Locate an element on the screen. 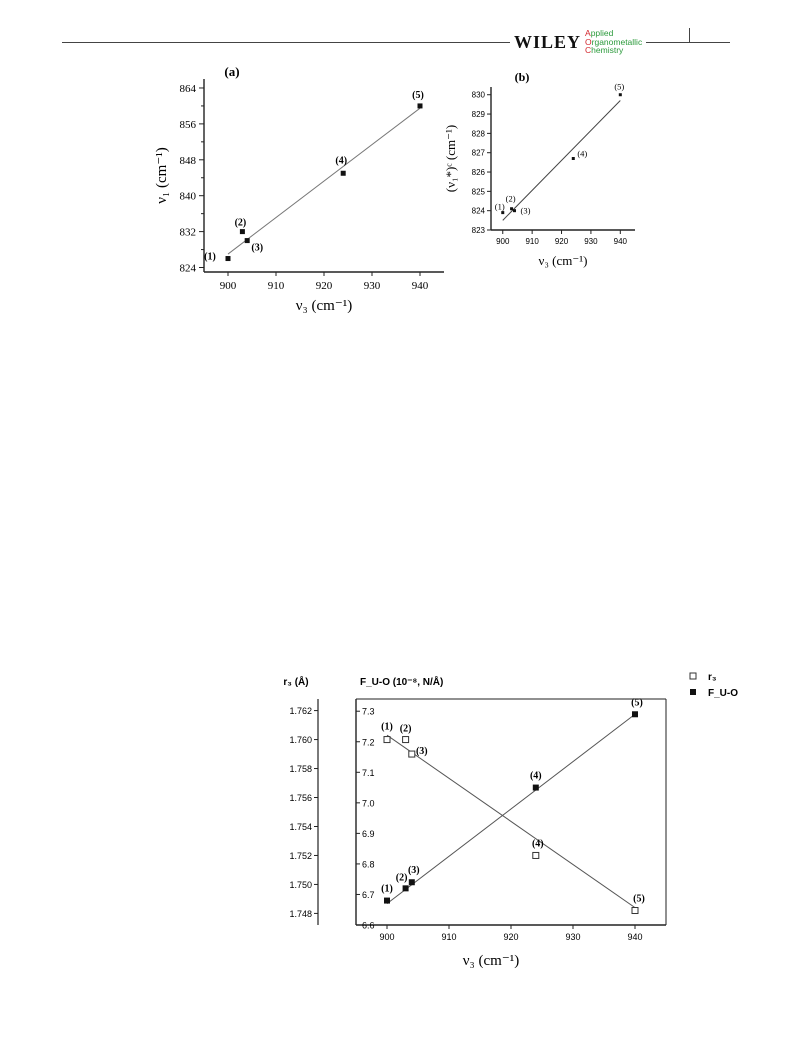 The width and height of the screenshot is (793, 1043). panel-c-right-y-tick-label: 6.9 is located at coordinates (368, 834).